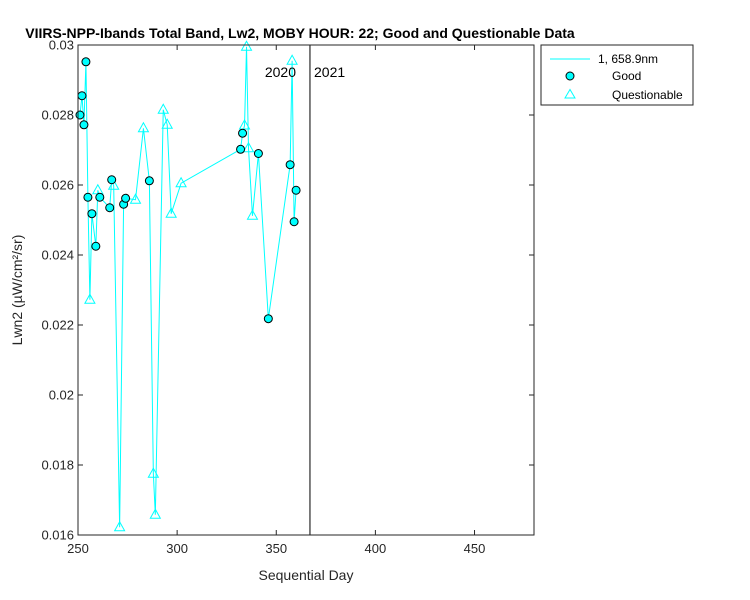 The width and height of the screenshot is (750, 600). Describe the element at coordinates (376, 548) in the screenshot. I see `x-tick-label: 400` at that location.